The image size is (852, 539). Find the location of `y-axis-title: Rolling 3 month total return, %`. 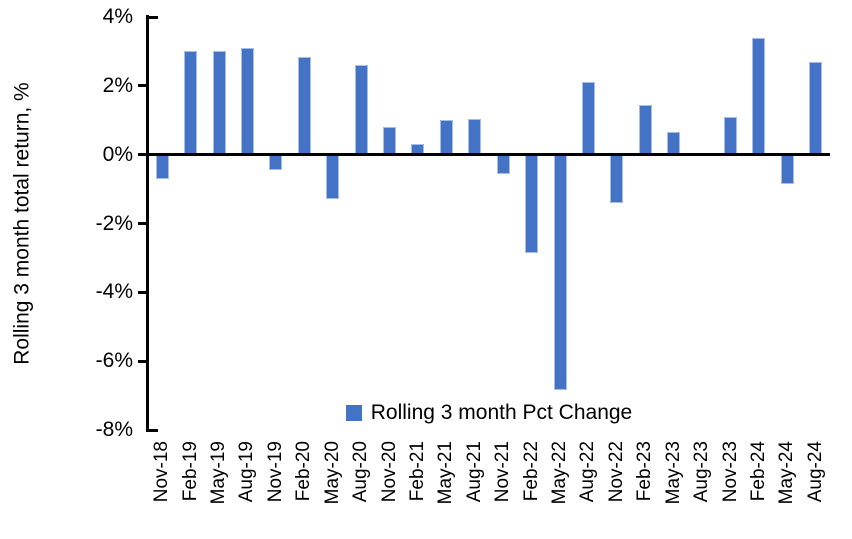

y-axis-title: Rolling 3 month total return, % is located at coordinates (22, 223).